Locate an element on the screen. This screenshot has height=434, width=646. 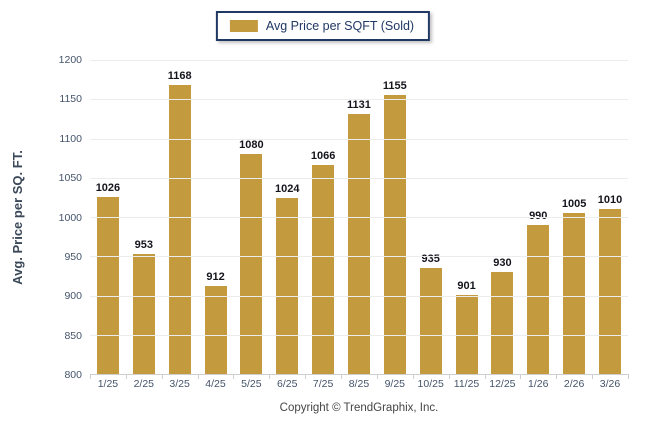
bar-cell: 1155 is located at coordinates (395, 217).